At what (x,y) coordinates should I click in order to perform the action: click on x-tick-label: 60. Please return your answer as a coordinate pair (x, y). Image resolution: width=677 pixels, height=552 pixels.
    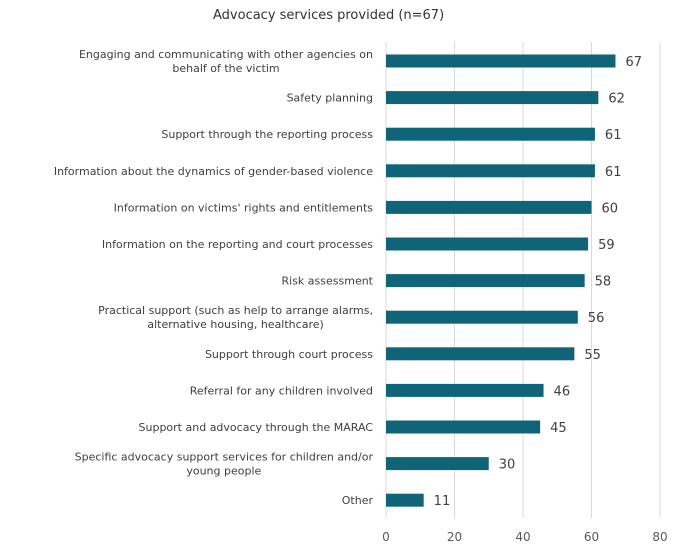
    Looking at the image, I should click on (591, 537).